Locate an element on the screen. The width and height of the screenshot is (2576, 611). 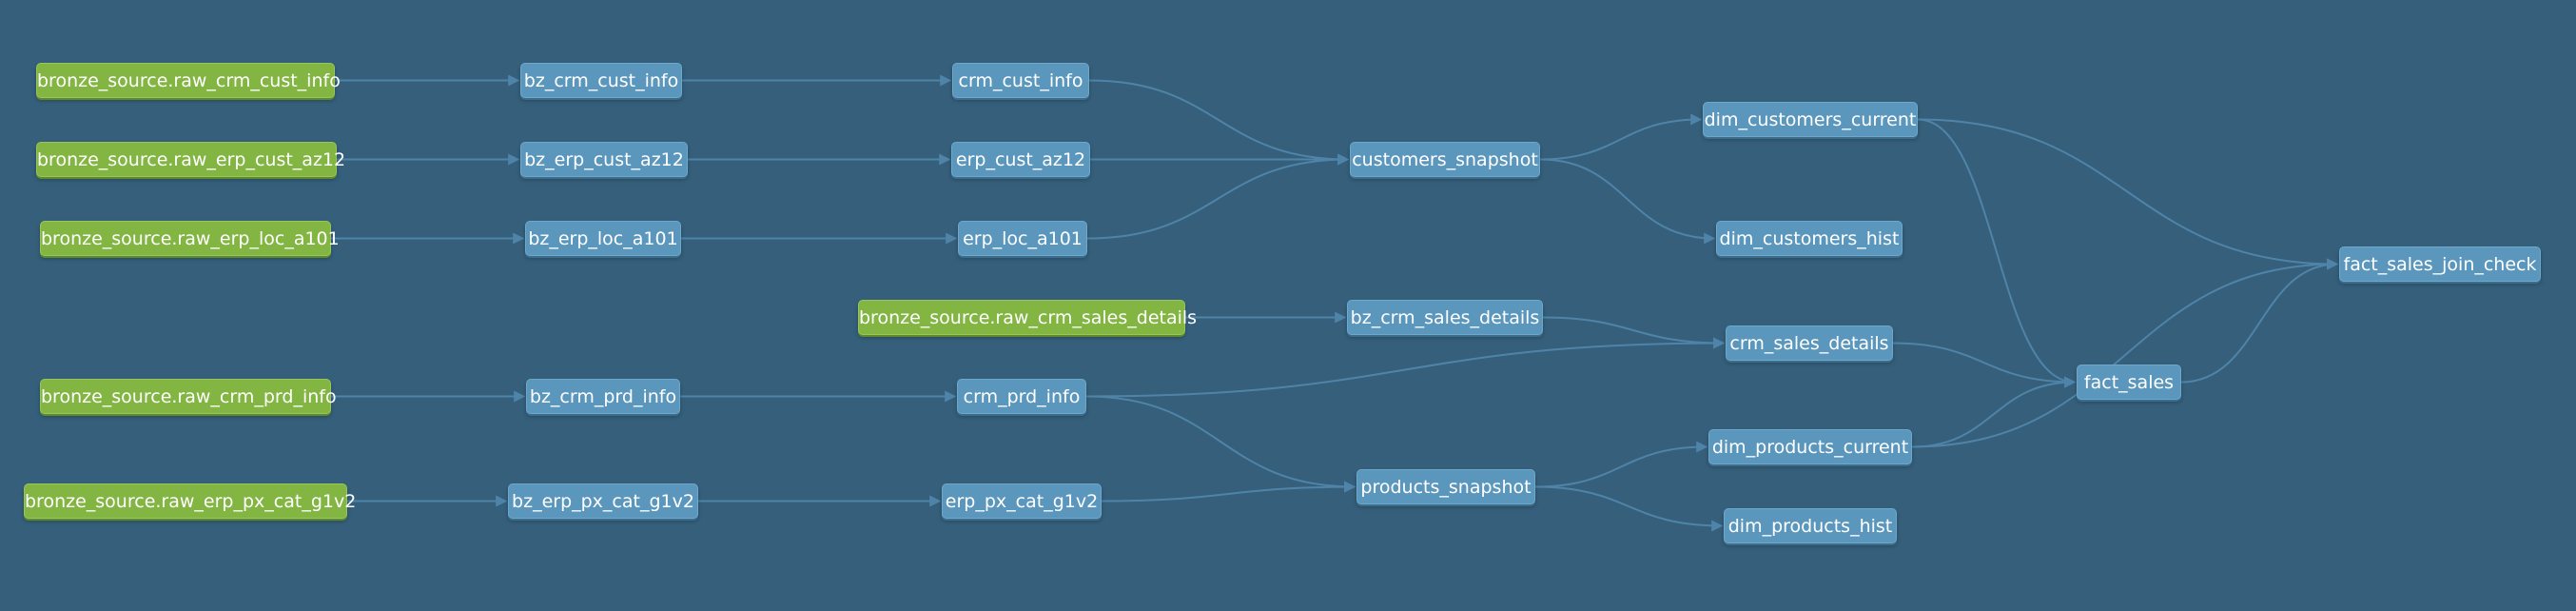
node-dim-products-hist: dim_products_hist is located at coordinates (1811, 525).